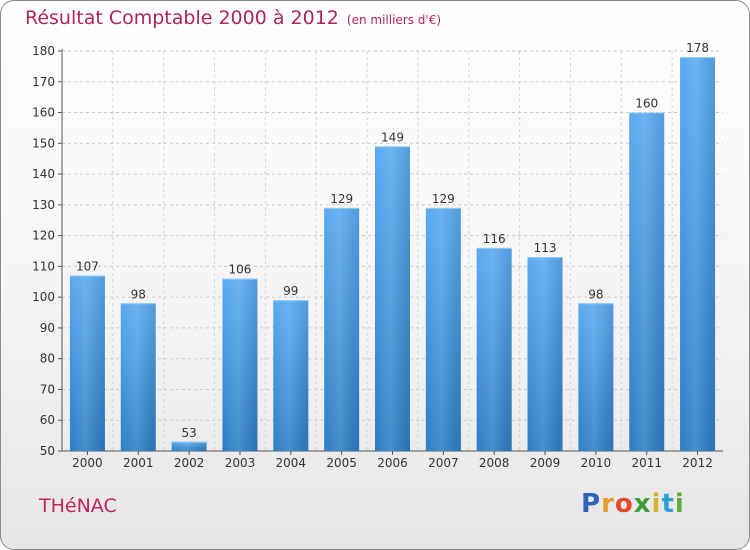 Image resolution: width=750 pixels, height=550 pixels. I want to click on y-tick-label: 50, so click(47, 451).